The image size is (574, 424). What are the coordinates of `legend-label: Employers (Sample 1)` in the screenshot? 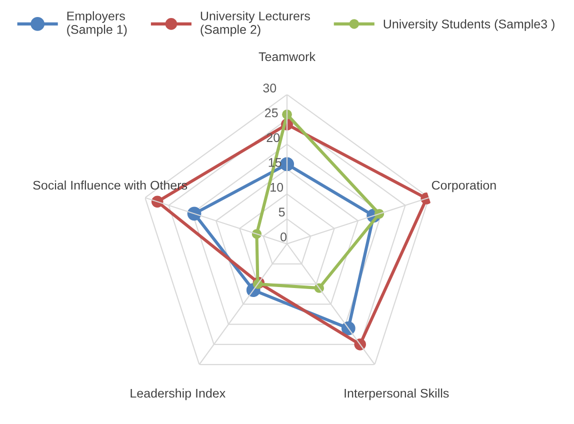 It's located at (97, 23).